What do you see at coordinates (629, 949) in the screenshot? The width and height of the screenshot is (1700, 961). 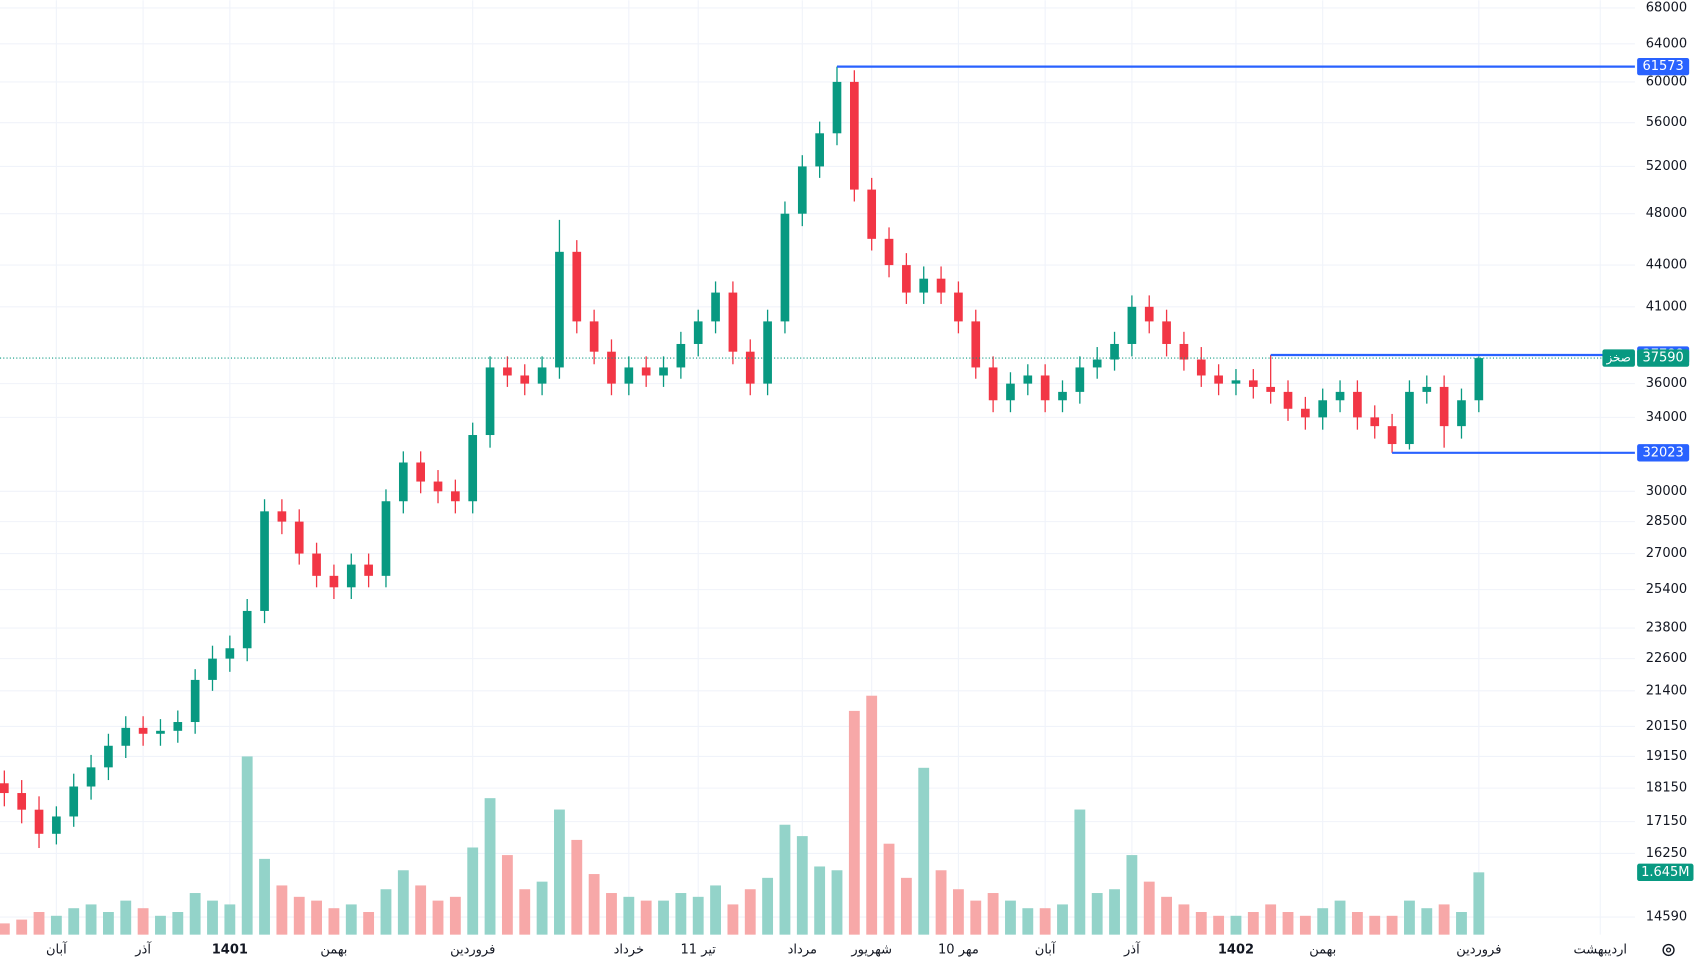 I see `x-tick-label: خرداد` at bounding box center [629, 949].